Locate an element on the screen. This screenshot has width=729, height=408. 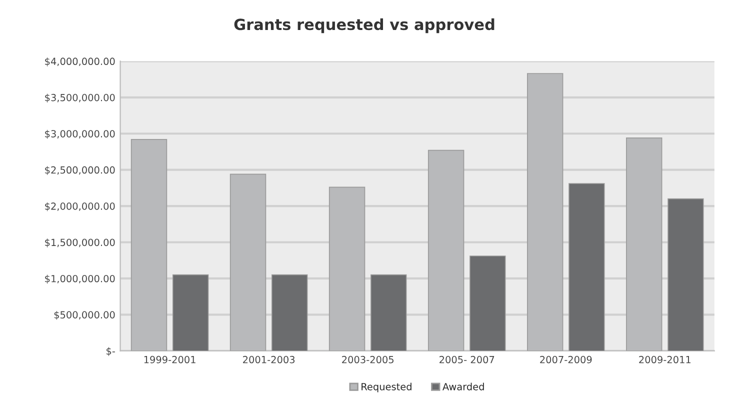
y-tick-label: $3,000,000.00 is located at coordinates (80, 134).